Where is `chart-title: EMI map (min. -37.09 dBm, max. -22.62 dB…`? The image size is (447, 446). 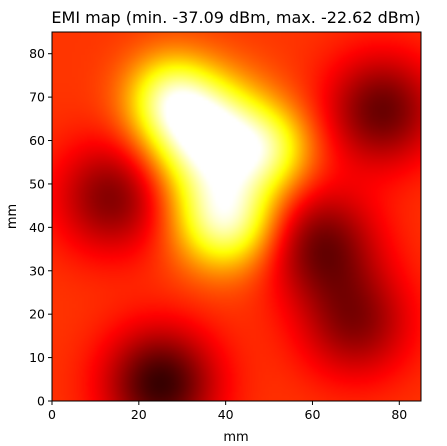 chart-title: EMI map (min. -37.09 dBm, max. -22.62 dB… is located at coordinates (235, 17).